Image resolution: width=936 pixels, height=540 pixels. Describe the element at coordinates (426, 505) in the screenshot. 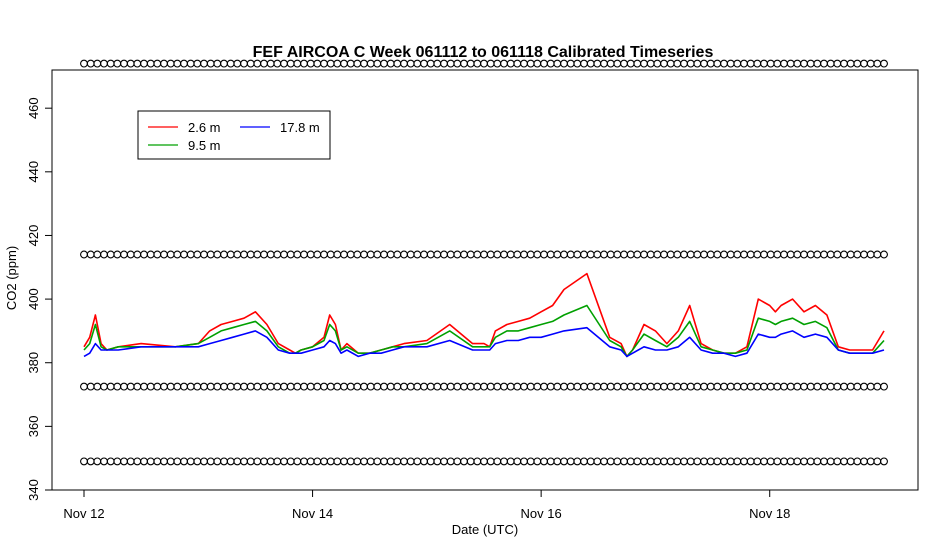

I see `x-axis: Nov 12 Nov 14 Nov 16 Nov 18` at that location.